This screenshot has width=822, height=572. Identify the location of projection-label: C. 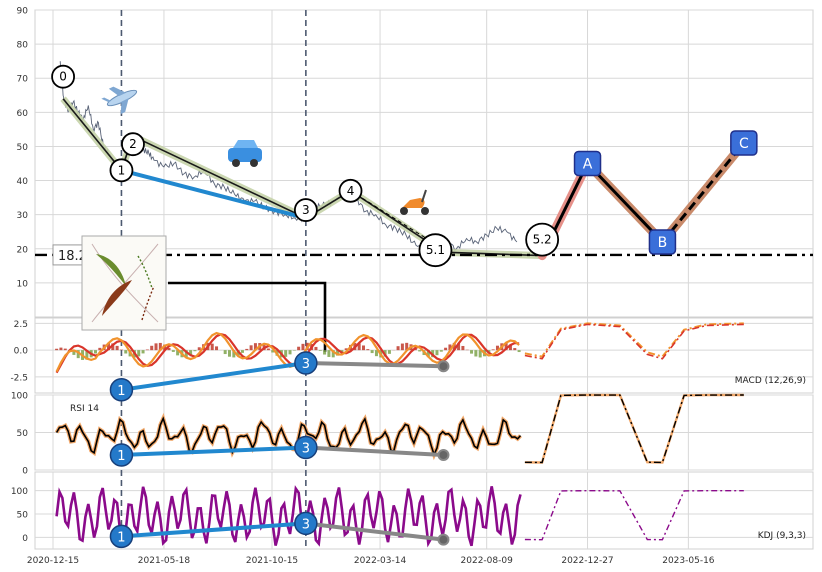
(744, 144).